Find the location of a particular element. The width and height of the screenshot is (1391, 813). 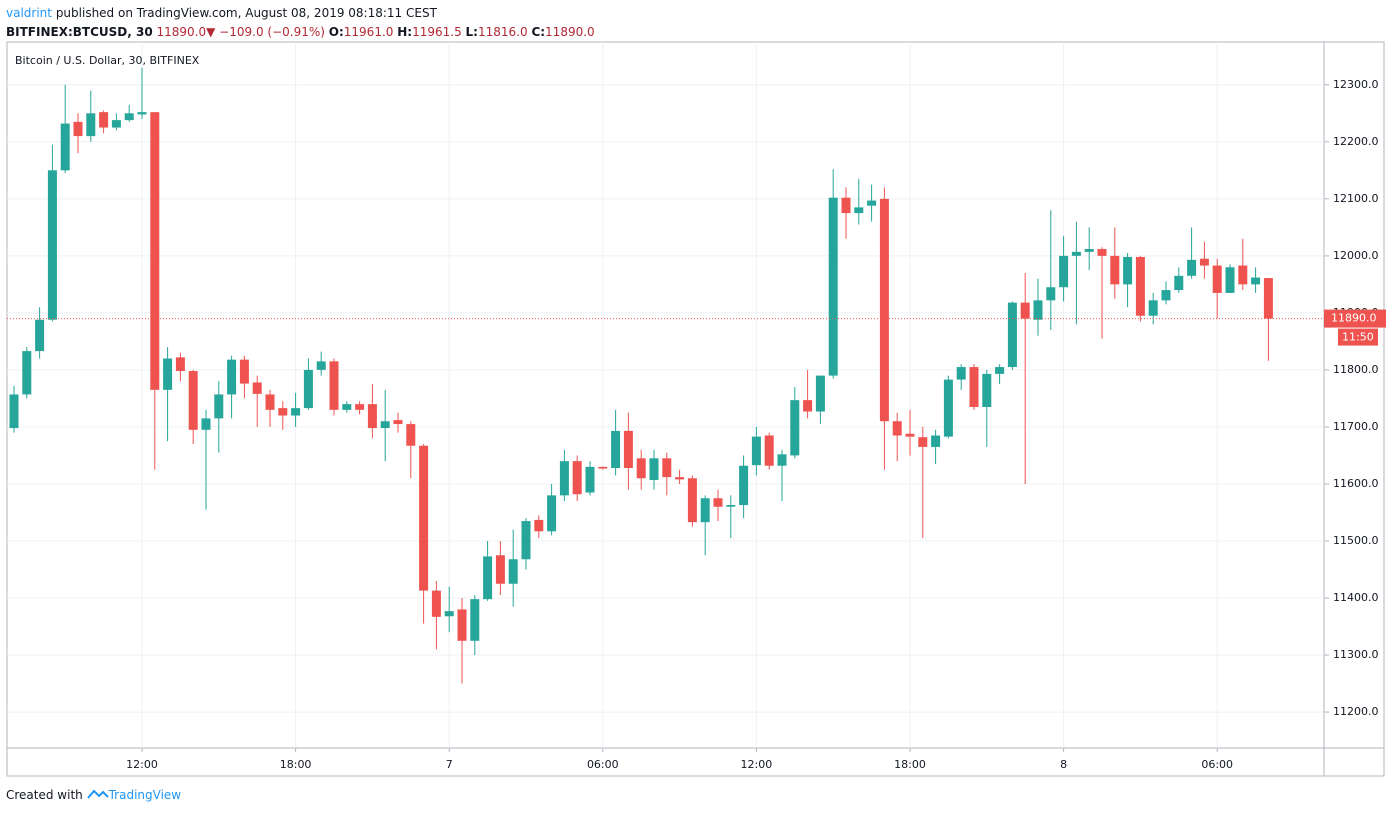

footer: Created with TradingView is located at coordinates (93, 794).